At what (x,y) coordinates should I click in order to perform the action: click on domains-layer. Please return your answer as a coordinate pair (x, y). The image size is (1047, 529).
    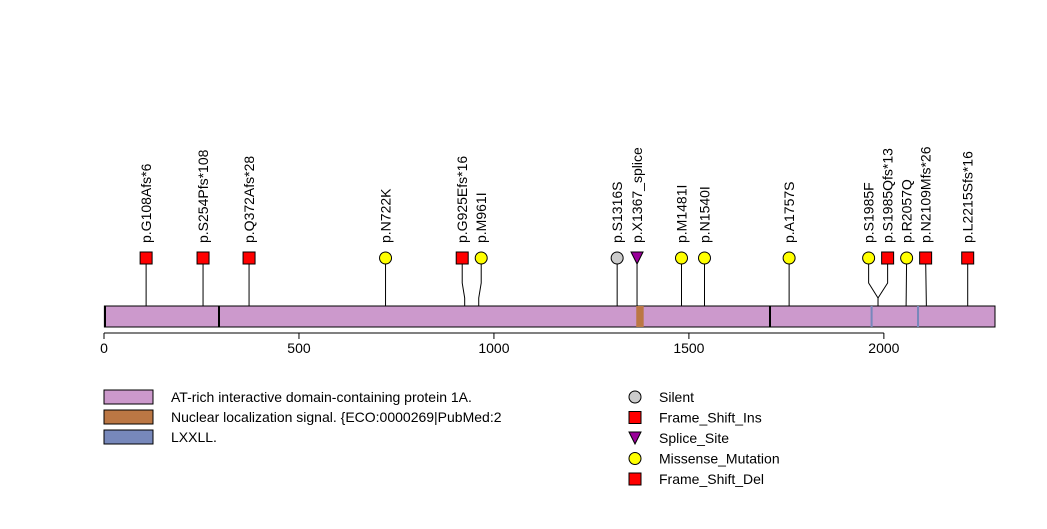
    Looking at the image, I should click on (549, 316).